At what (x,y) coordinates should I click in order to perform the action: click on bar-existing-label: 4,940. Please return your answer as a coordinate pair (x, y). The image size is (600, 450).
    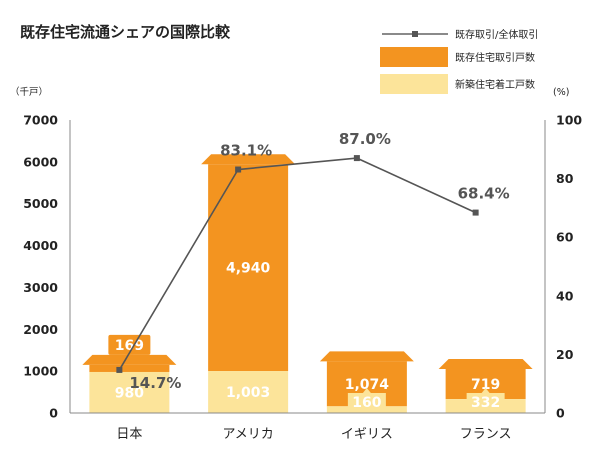
    Looking at the image, I should click on (248, 269).